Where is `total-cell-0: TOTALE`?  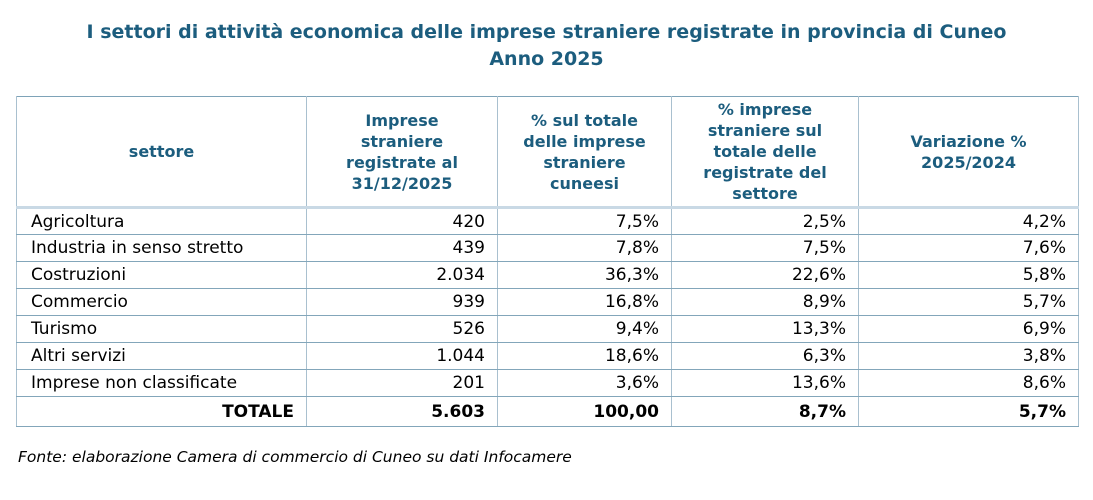
total-cell-0: TOTALE is located at coordinates (161, 411).